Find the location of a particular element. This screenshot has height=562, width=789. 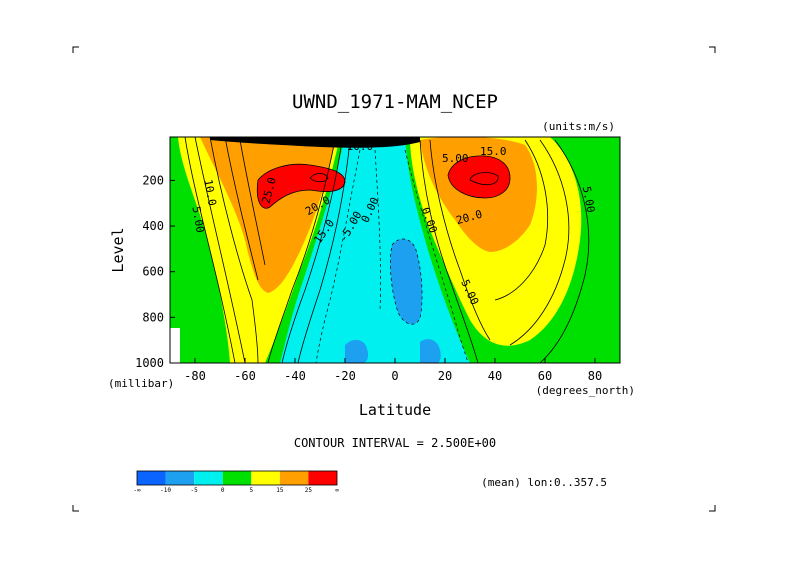

contour-lines-dashed is located at coordinates (392, 256).